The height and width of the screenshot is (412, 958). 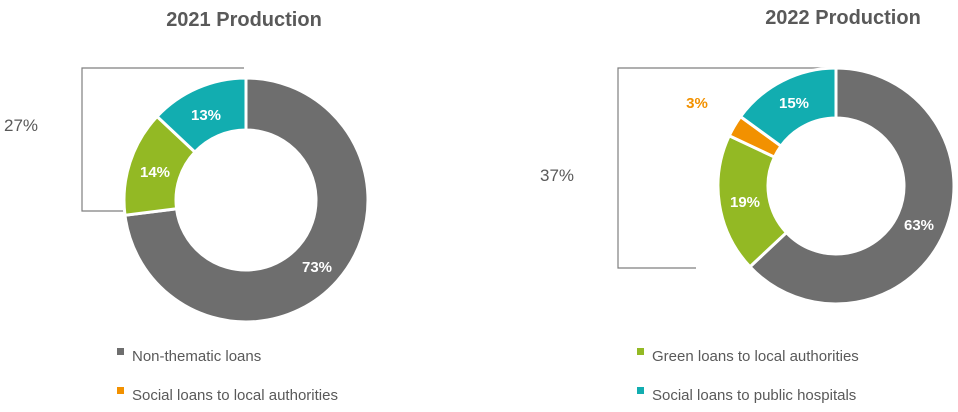 I want to click on slice-label-2022-hospitals: 15%, so click(x=794, y=103).